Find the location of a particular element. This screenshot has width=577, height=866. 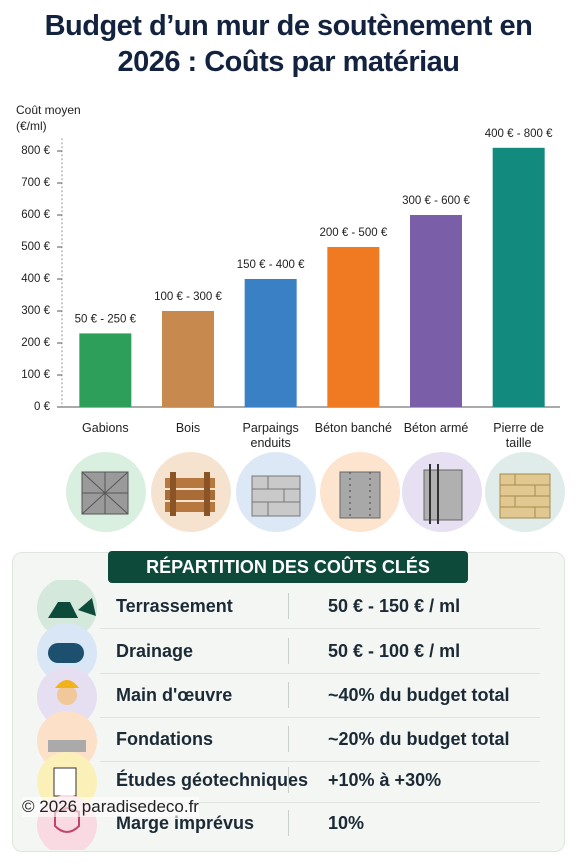

icon-bois is located at coordinates (191, 492).